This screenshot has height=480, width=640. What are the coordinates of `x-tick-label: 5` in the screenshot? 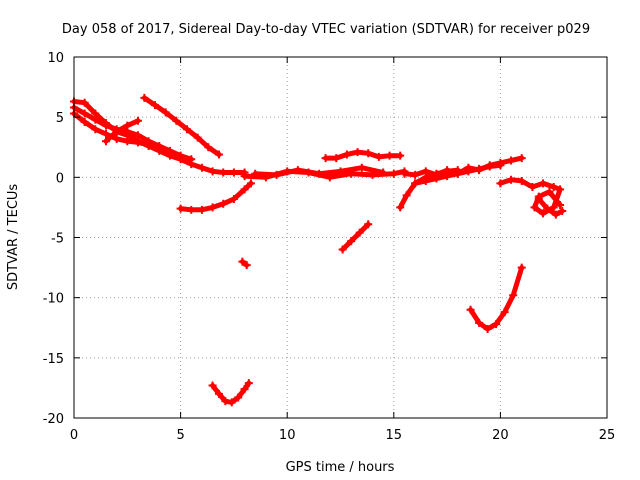 It's located at (180, 435).